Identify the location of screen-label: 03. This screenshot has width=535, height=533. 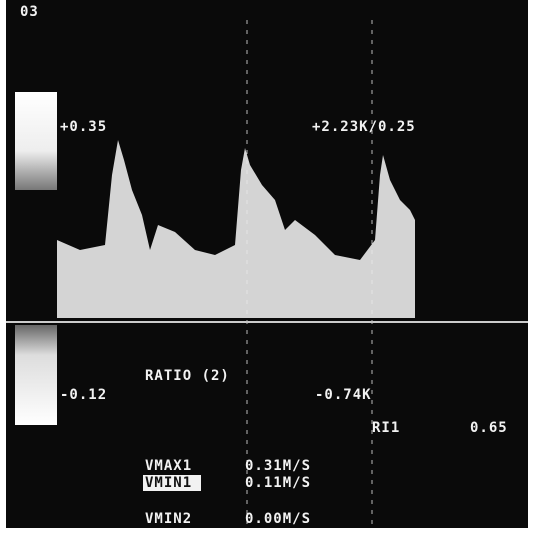
(29, 12).